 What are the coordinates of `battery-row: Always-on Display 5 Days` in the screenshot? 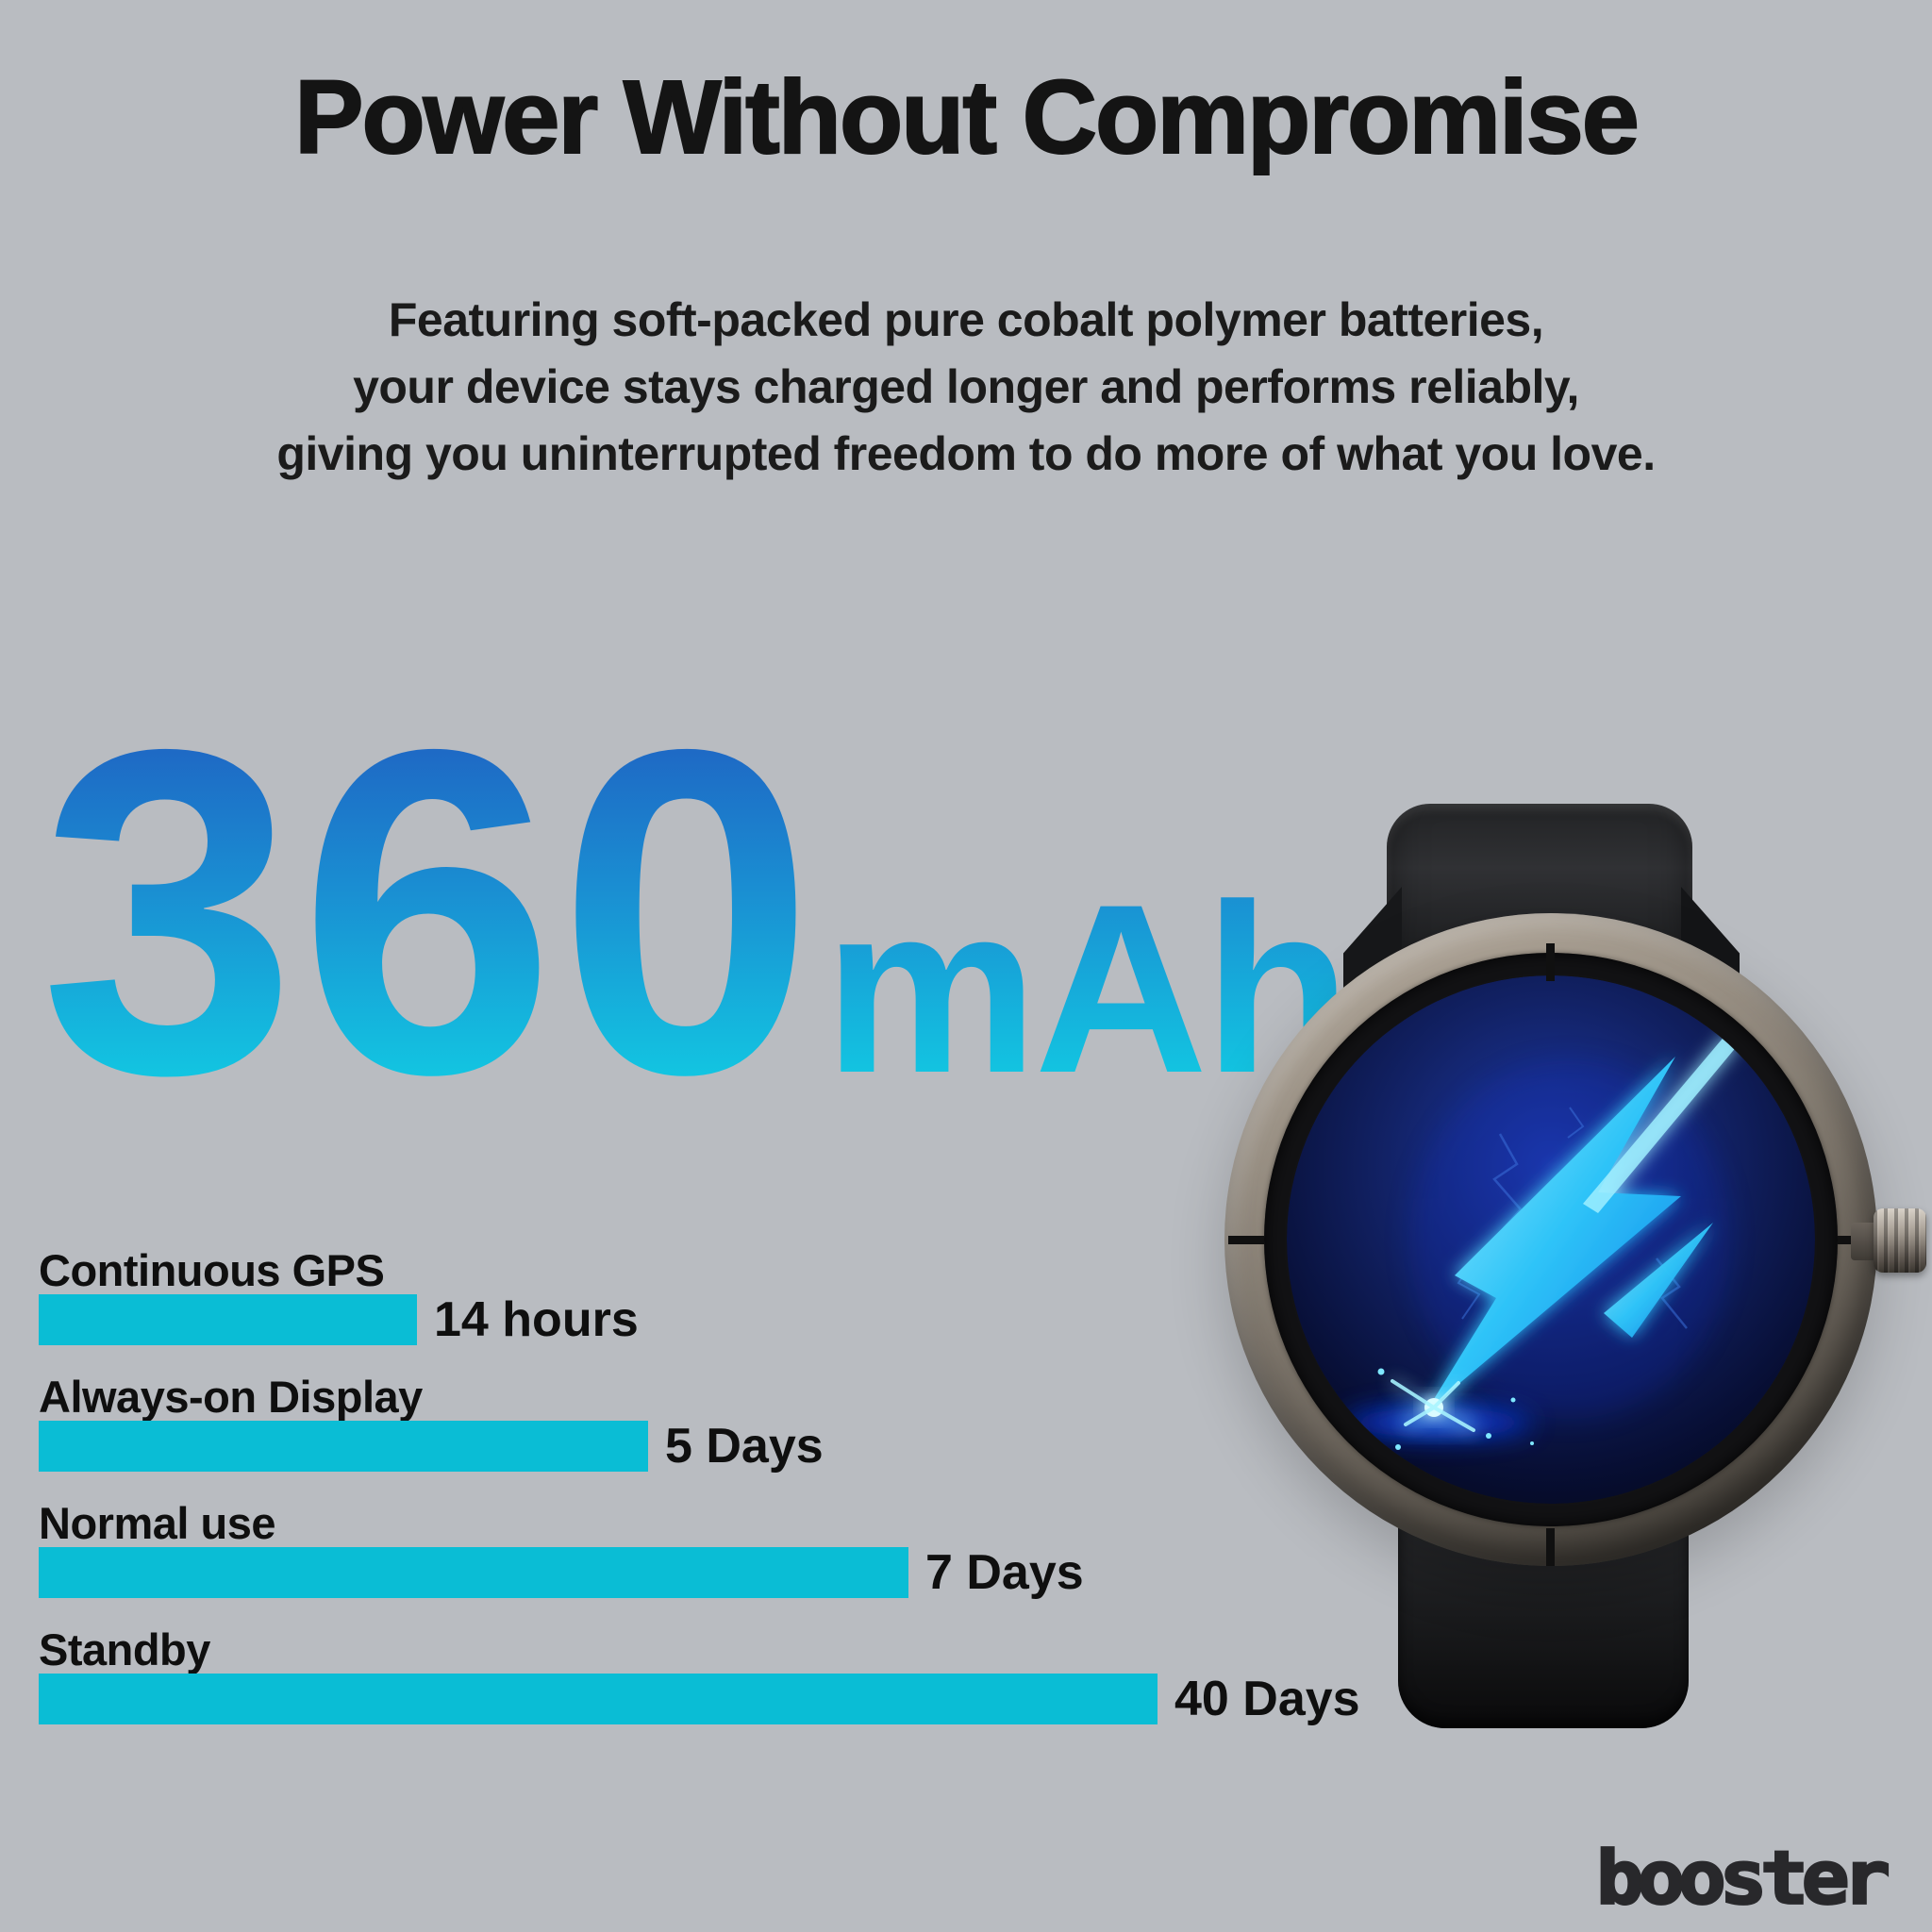 It's located at (699, 1423).